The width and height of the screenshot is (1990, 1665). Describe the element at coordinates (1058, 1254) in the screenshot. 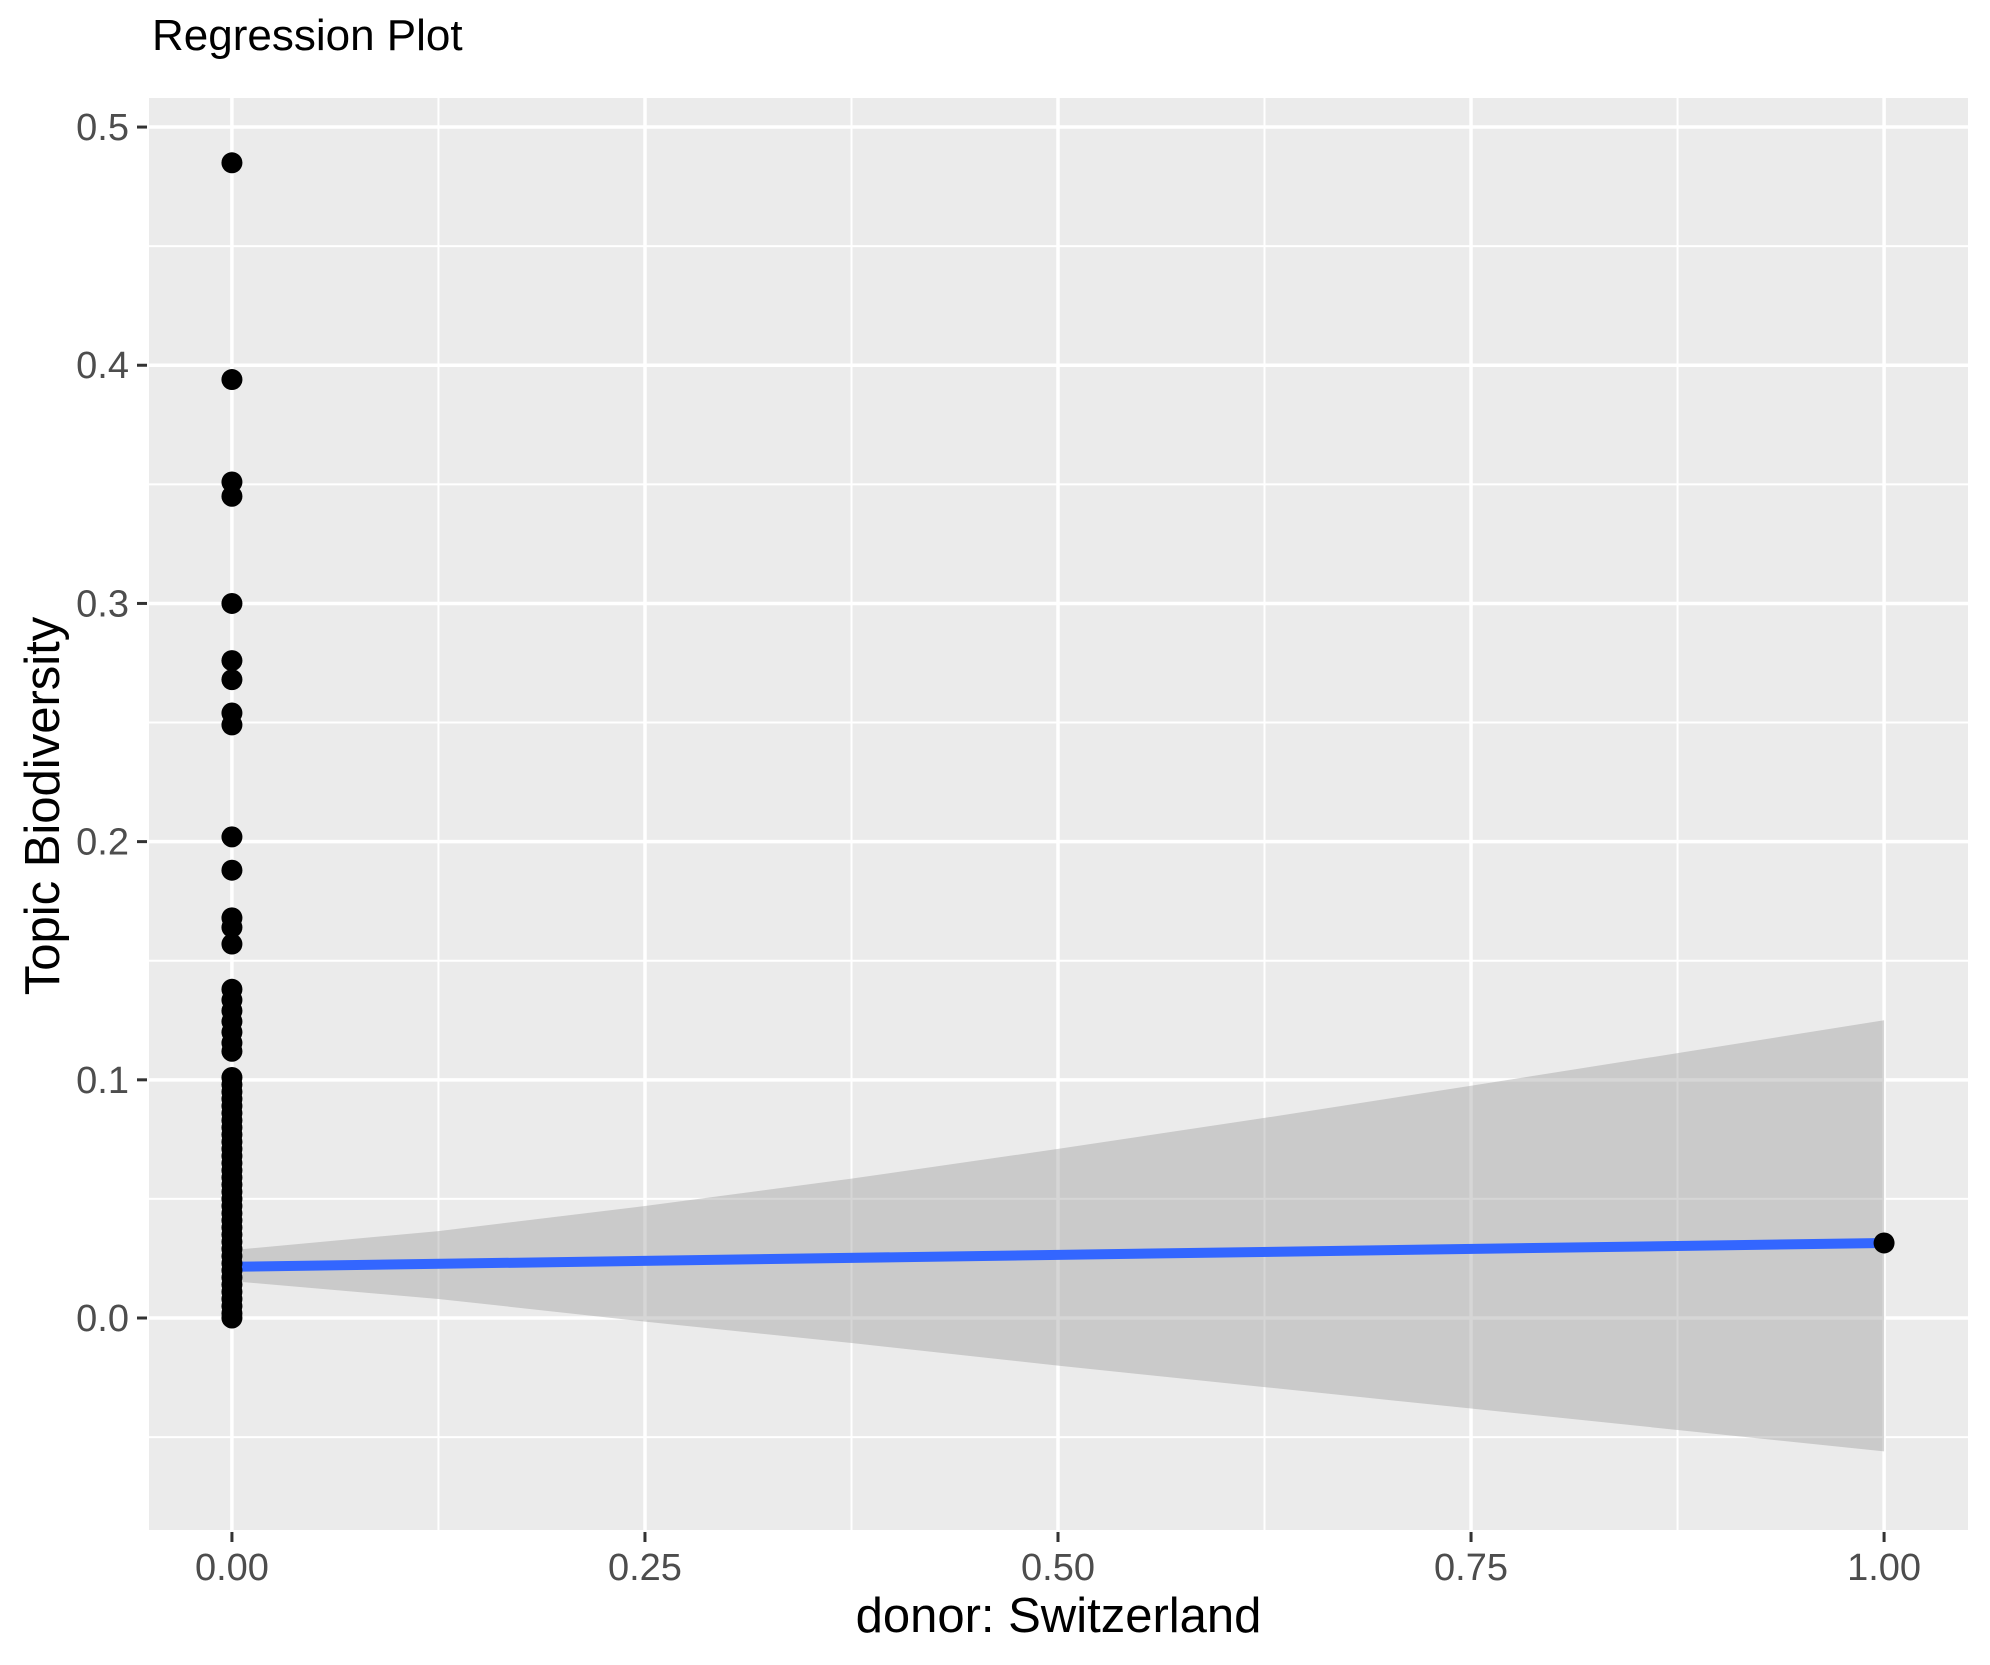

I see `regression-line` at that location.